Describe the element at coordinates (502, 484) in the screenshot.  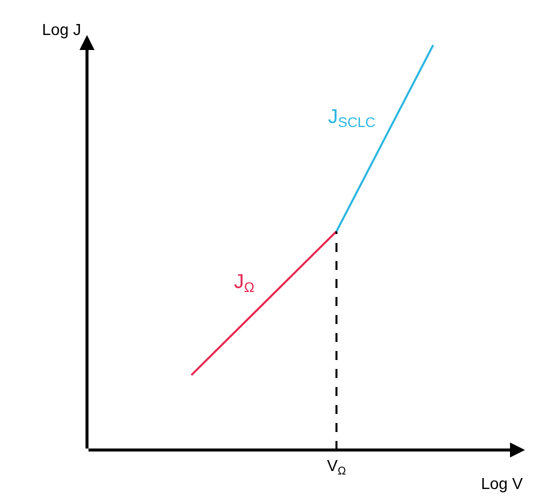
I see `x-axis-title: Log V` at that location.